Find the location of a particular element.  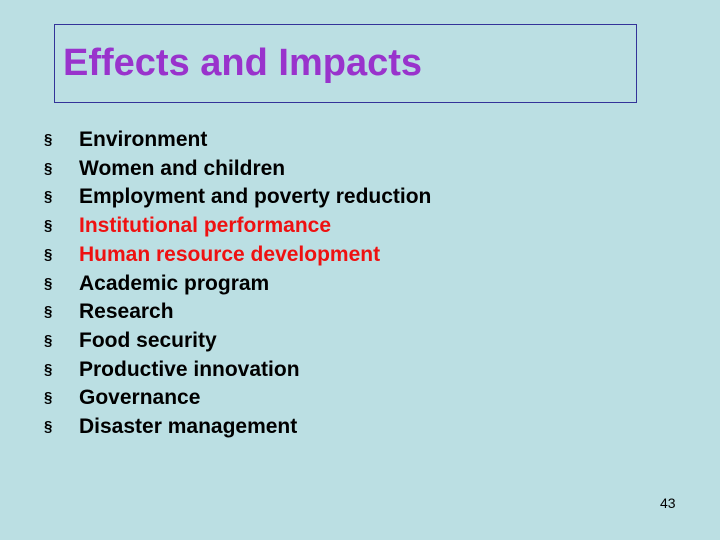

list-item: Governance is located at coordinates (140, 398).